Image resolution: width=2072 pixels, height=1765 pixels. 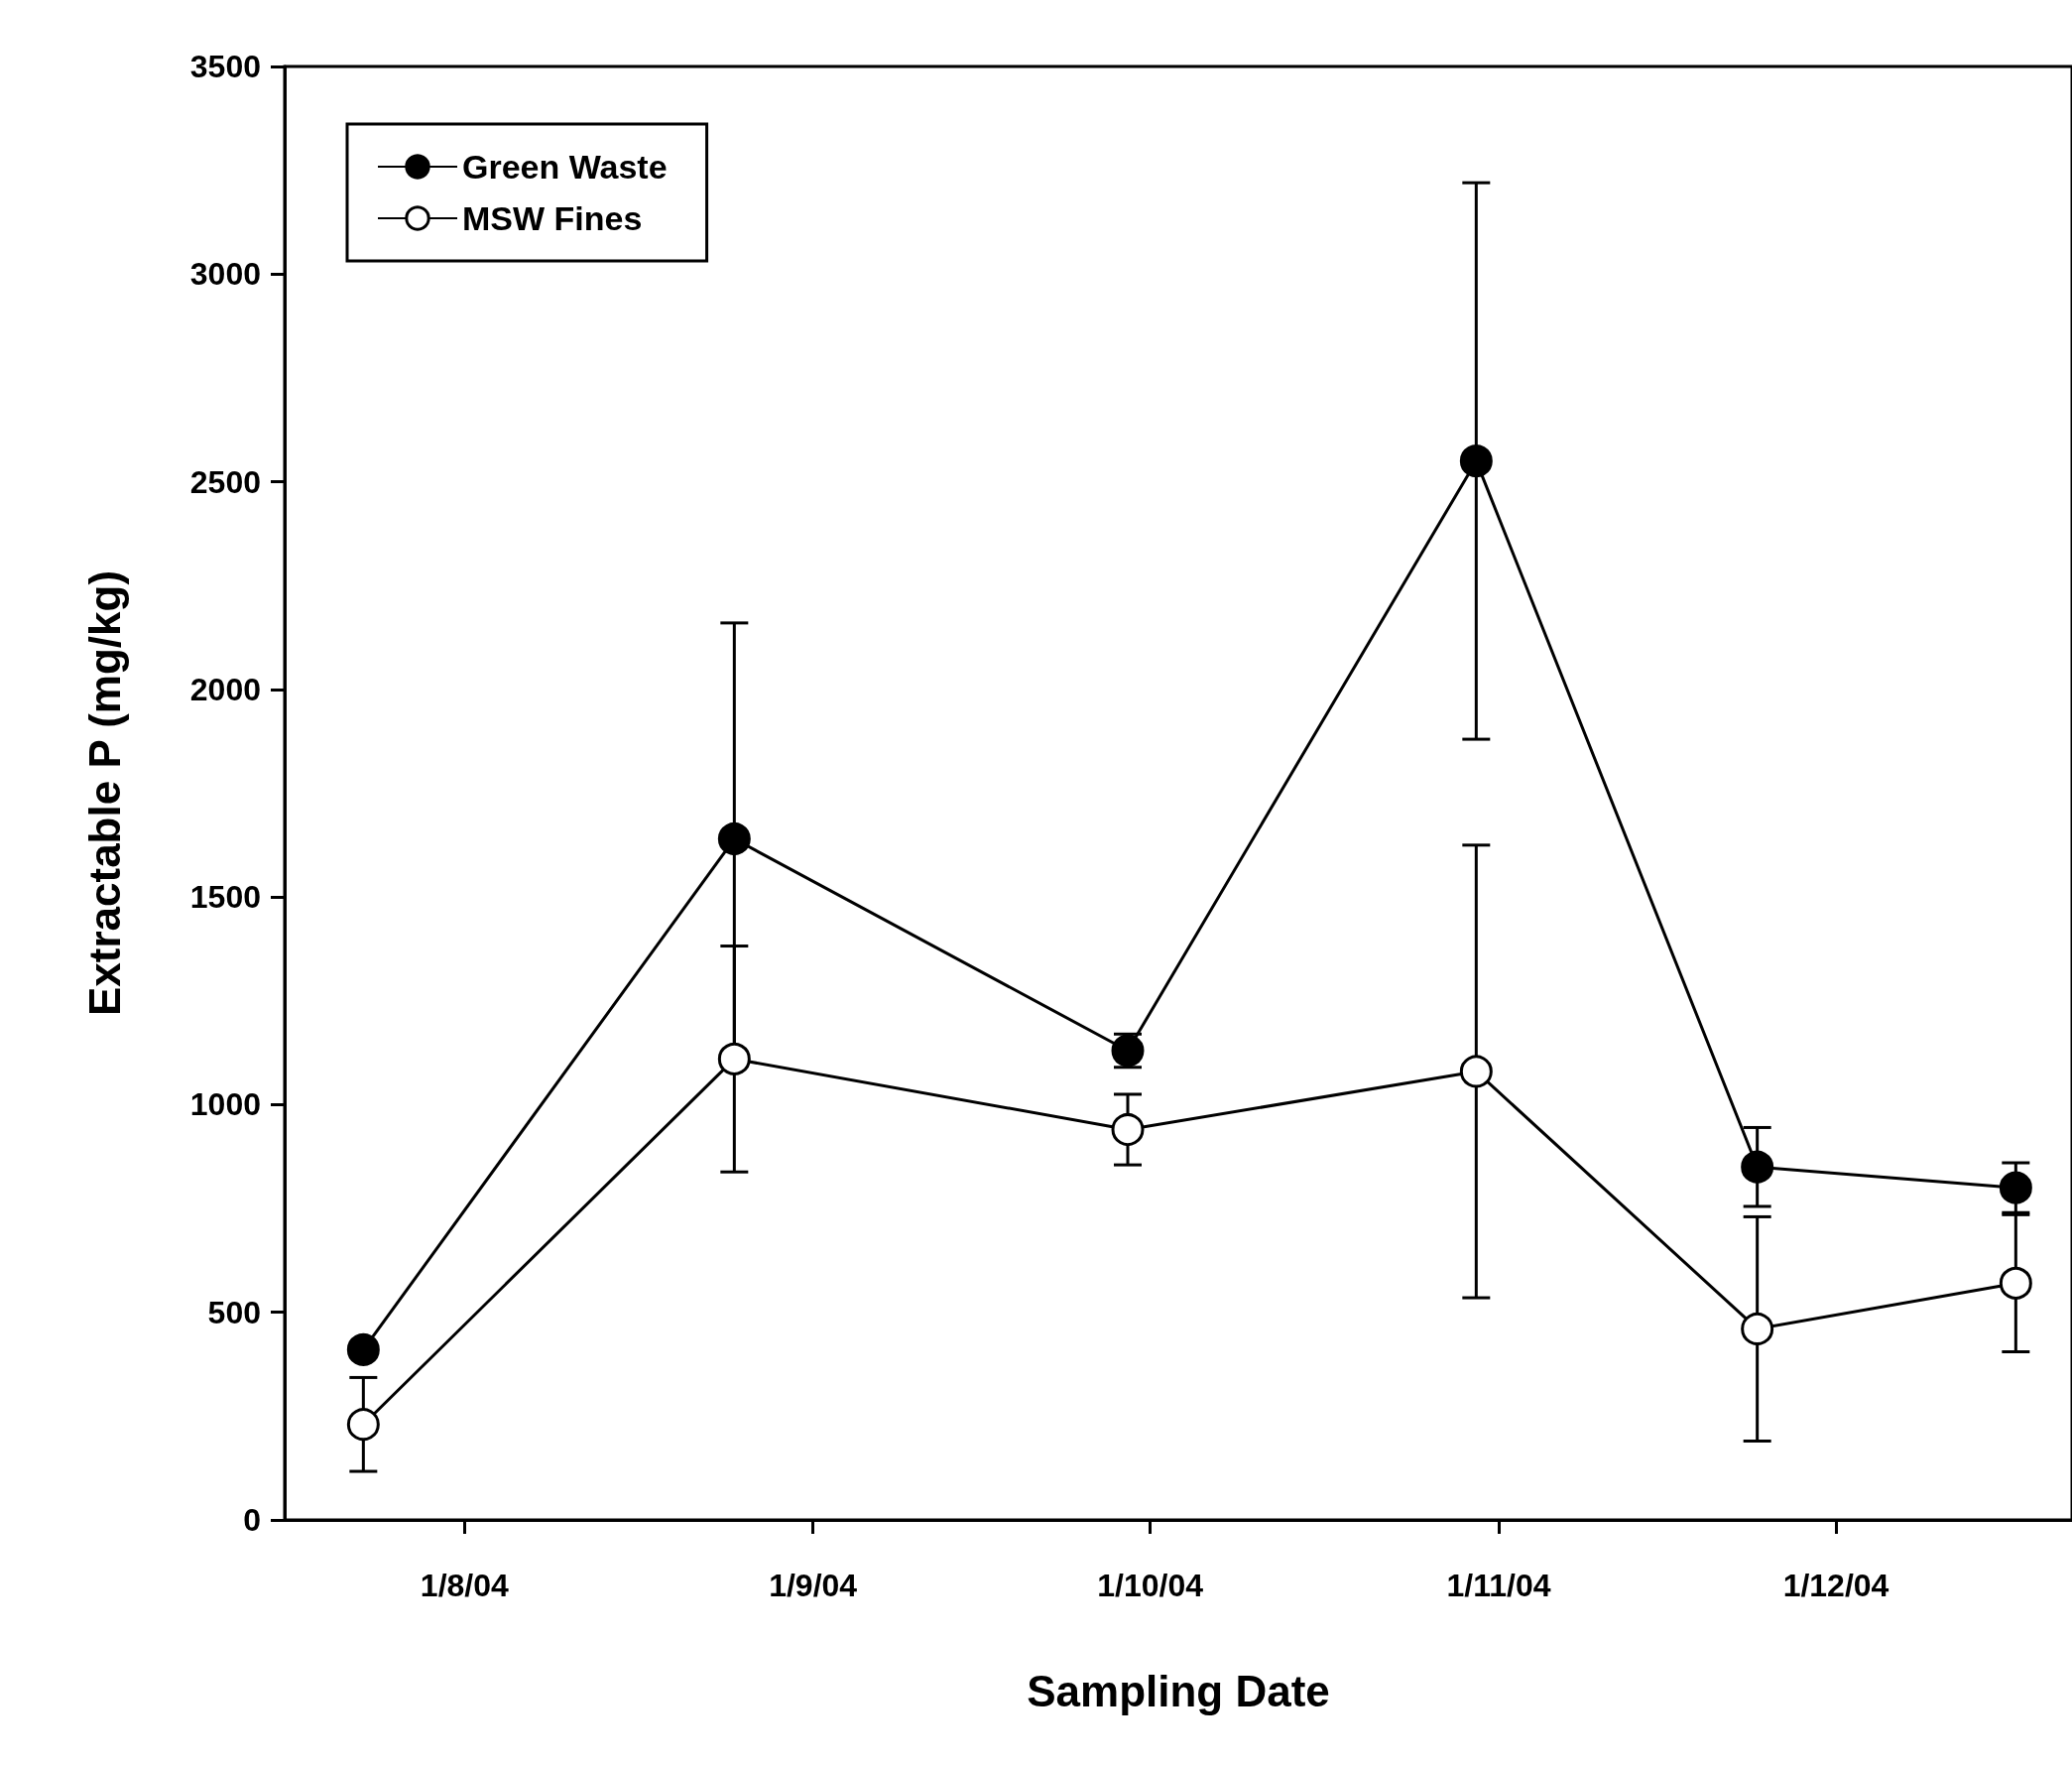 I want to click on legend-label: Green Waste, so click(x=565, y=167).